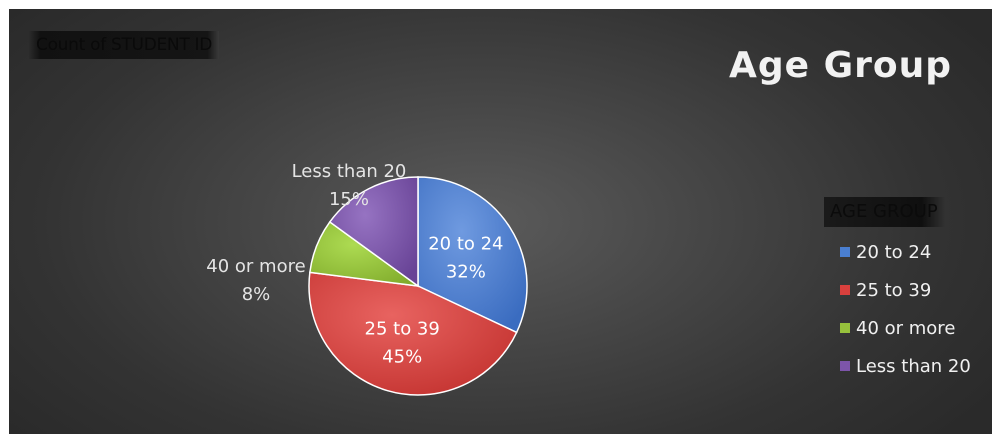 Image resolution: width=993 pixels, height=436 pixels. What do you see at coordinates (349, 199) in the screenshot?
I see `data-label-percent-less-than-20: 15%` at bounding box center [349, 199].